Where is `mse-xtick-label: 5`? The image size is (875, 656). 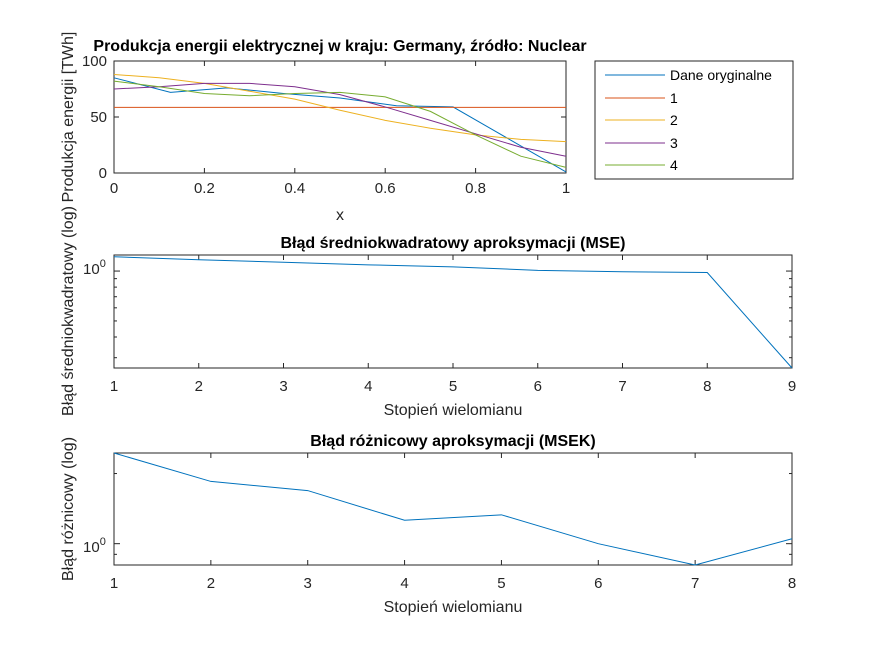 mse-xtick-label: 5 is located at coordinates (453, 386).